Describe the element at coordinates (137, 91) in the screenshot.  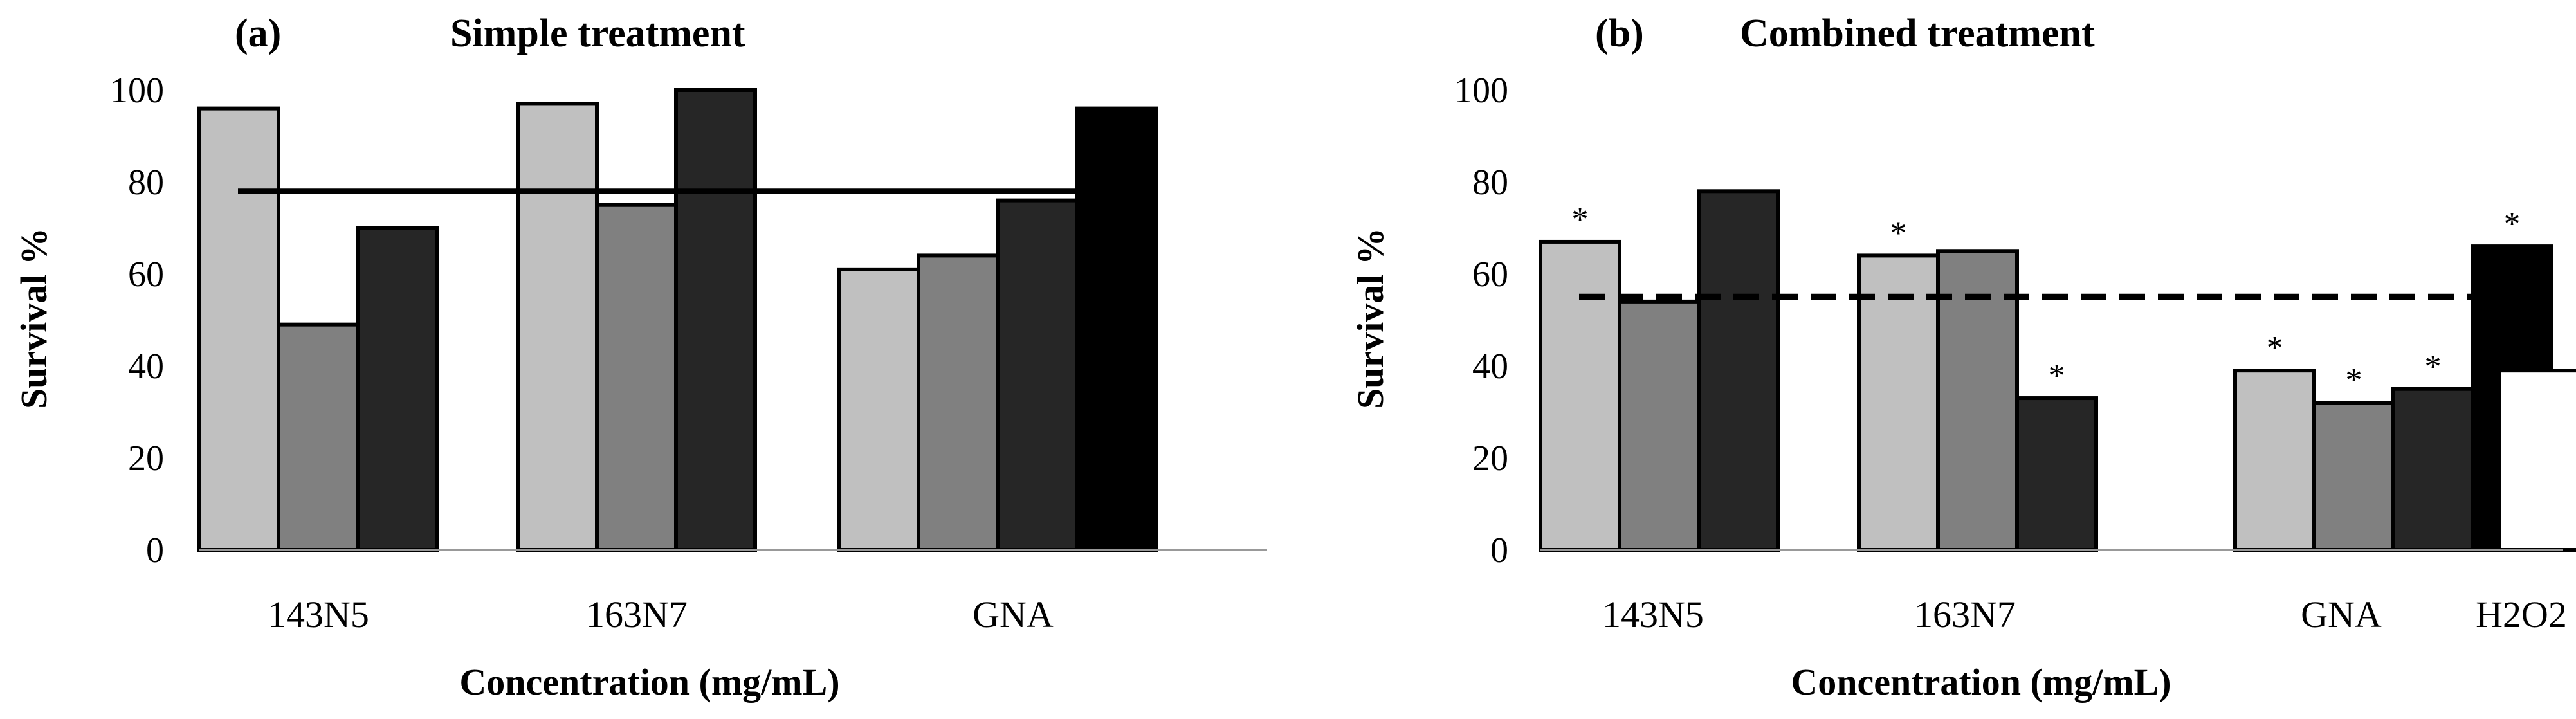
I see `panel-a-ytick-label: 100` at that location.